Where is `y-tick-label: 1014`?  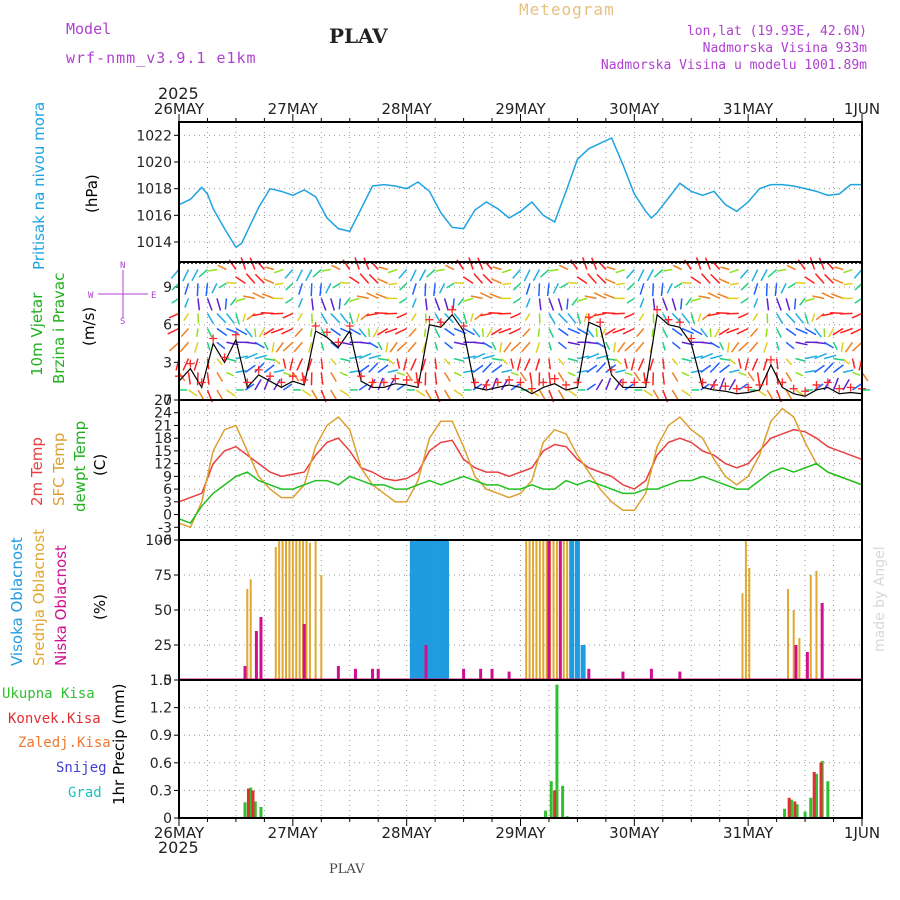
y-tick-label: 1014 is located at coordinates (154, 243).